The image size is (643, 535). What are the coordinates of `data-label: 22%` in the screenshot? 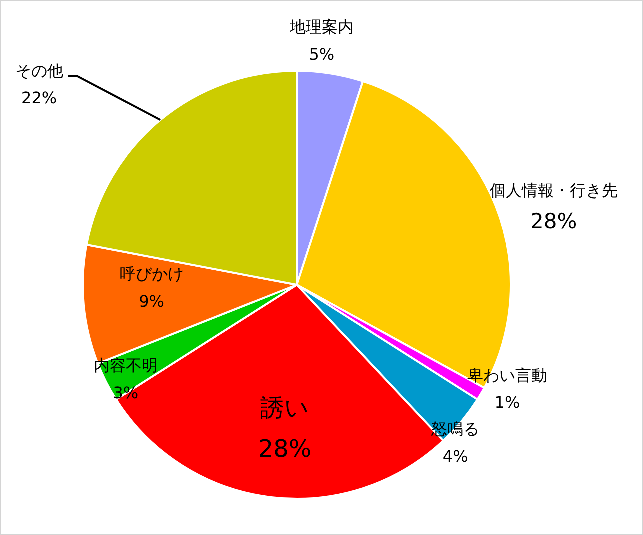 It's located at (40, 98).